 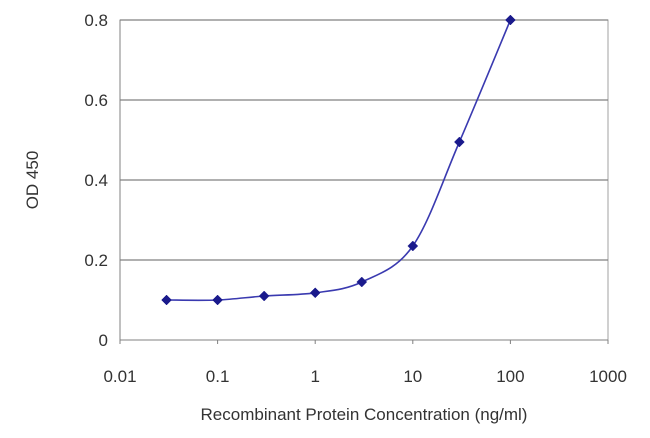 I want to click on x-tick-label-4: 100, so click(x=510, y=376).